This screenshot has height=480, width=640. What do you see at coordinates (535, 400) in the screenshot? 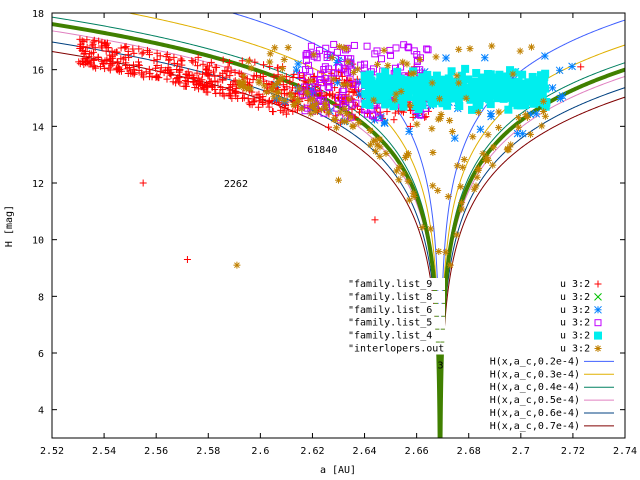
I see `legend-name: H(x,a_c,0.5e-4)` at bounding box center [535, 400].